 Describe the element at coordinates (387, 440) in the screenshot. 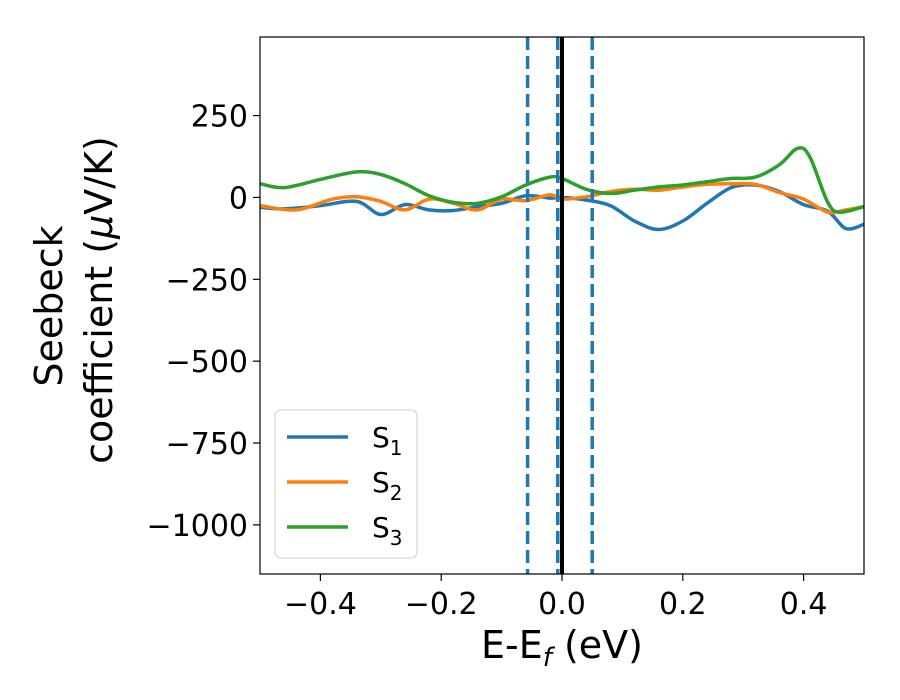

I see `legend-label-s1: S1` at that location.